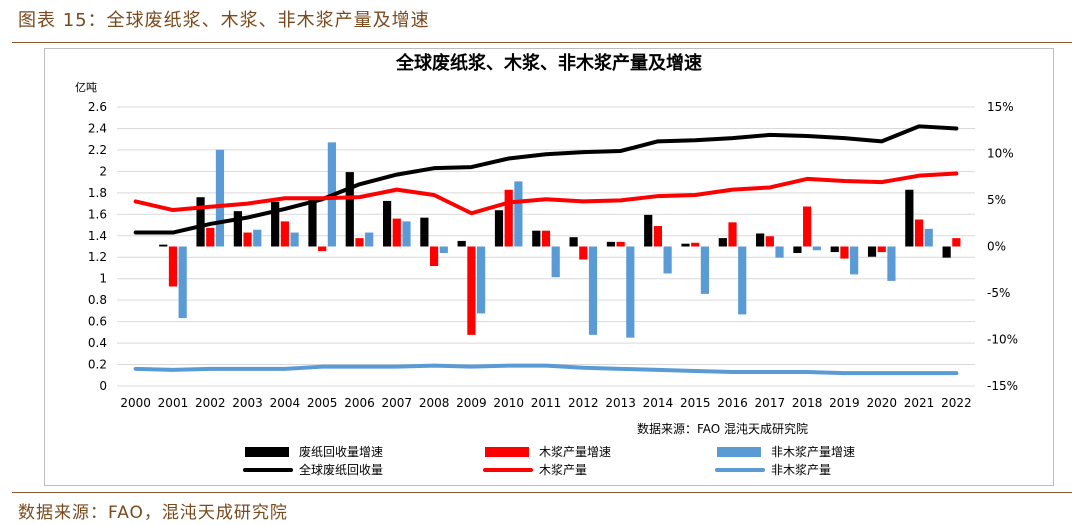 The height and width of the screenshot is (525, 1080). What do you see at coordinates (224, 20) in the screenshot?
I see `figure-title: 图表 15：全球废纸浆、木浆、非木浆产量及增速` at bounding box center [224, 20].